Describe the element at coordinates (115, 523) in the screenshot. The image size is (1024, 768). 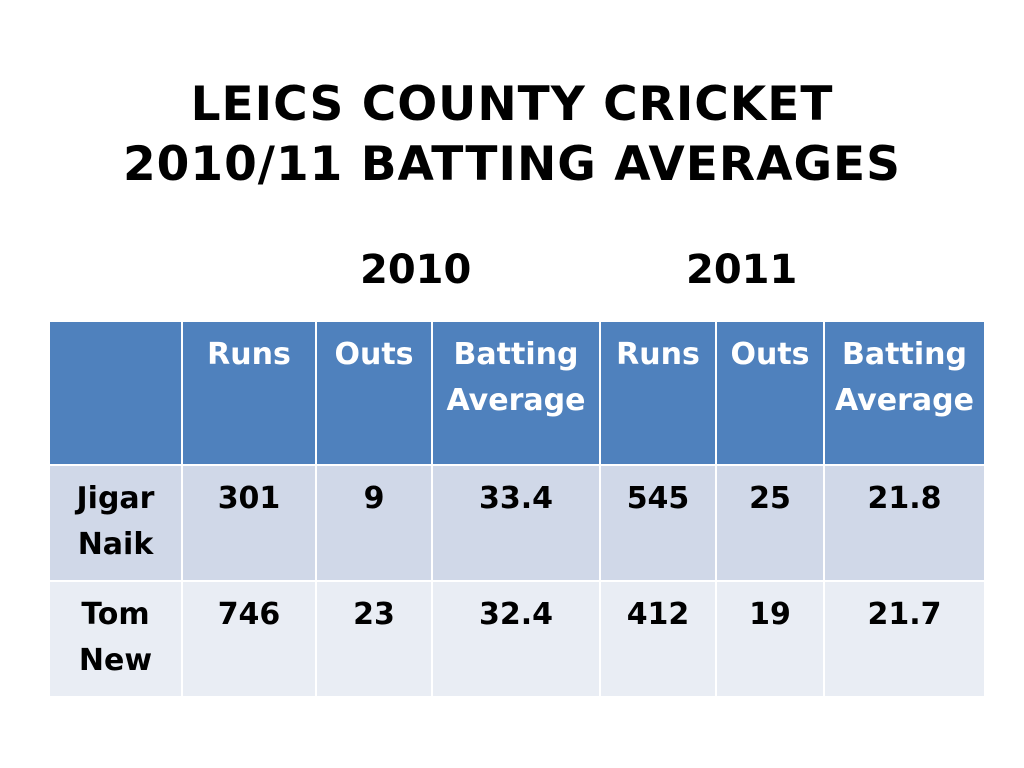
I see `player-name-cell: Jigar Naik` at that location.